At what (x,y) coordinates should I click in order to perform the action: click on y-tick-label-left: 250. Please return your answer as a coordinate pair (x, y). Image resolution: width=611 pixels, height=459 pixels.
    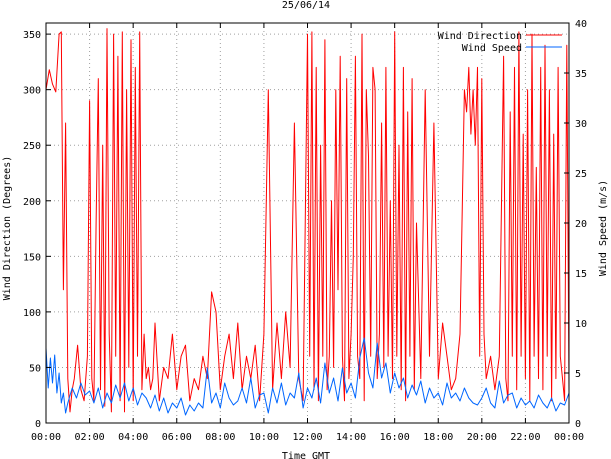
    Looking at the image, I should click on (32, 146).